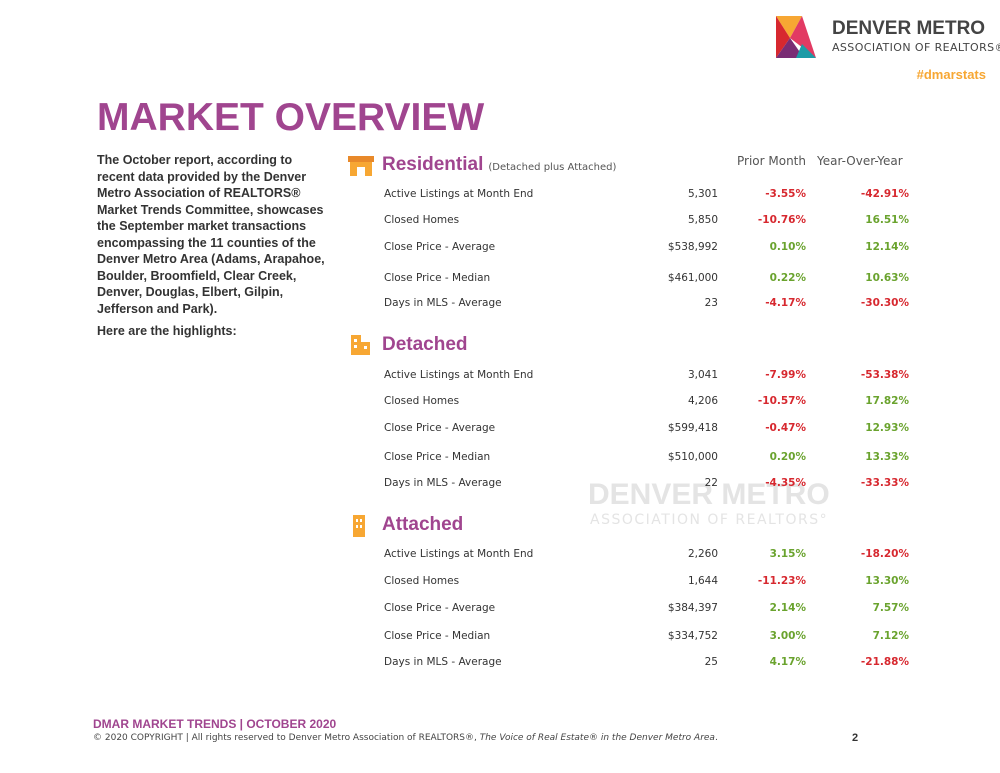 The height and width of the screenshot is (773, 1000). What do you see at coordinates (787, 636) in the screenshot?
I see `row-change: 3.00%` at bounding box center [787, 636].